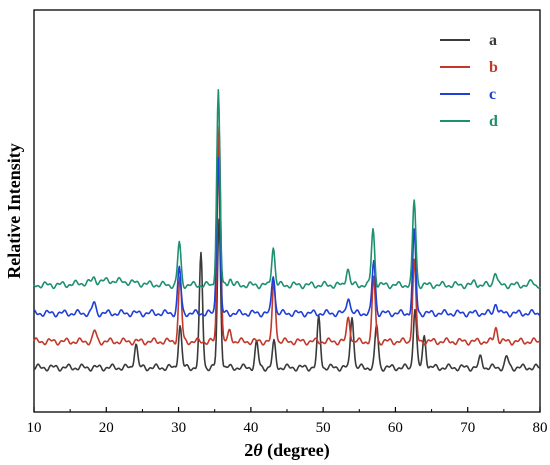 The width and height of the screenshot is (550, 465). I want to click on x-tick-label: 50, so click(323, 428).